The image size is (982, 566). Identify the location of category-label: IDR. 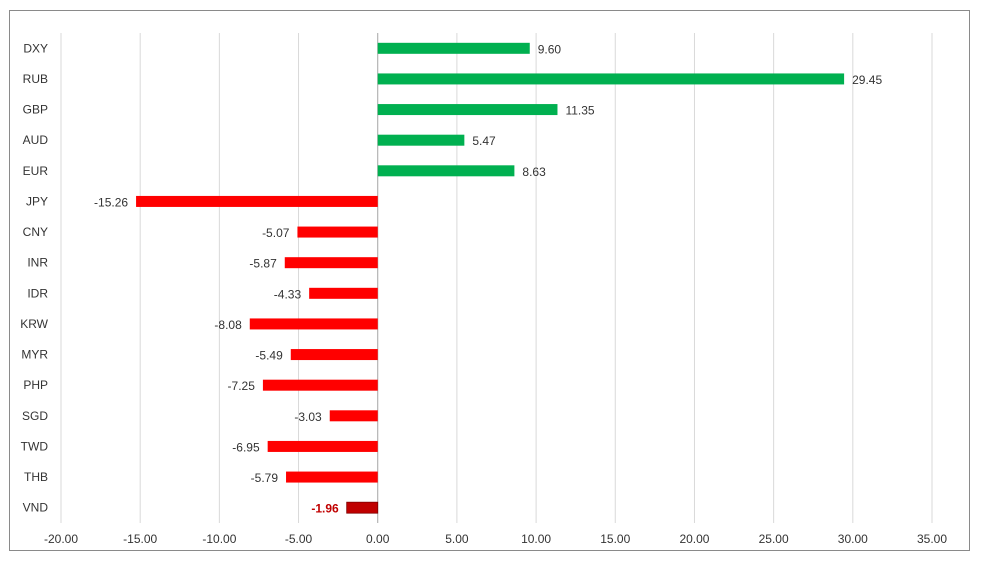
(37, 293).